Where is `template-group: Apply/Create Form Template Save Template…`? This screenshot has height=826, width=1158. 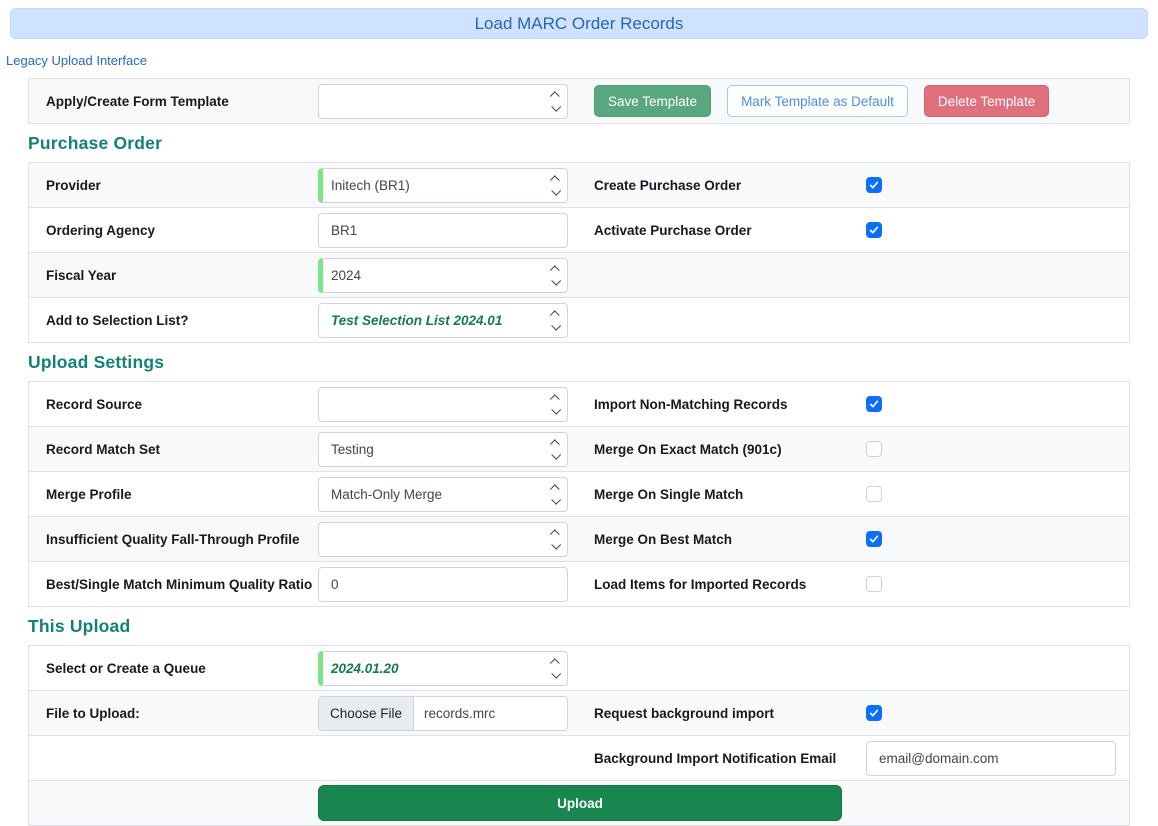
template-group: Apply/Create Form Template Save Template… is located at coordinates (579, 101).